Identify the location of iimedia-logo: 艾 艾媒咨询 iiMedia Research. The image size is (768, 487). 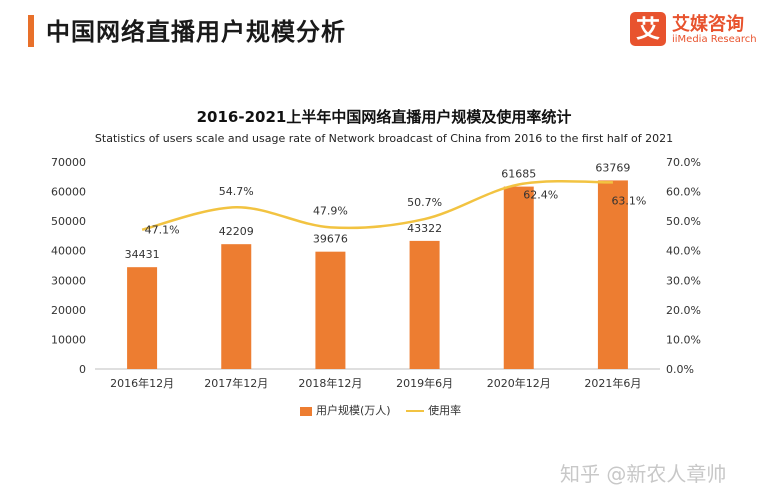
(695, 30).